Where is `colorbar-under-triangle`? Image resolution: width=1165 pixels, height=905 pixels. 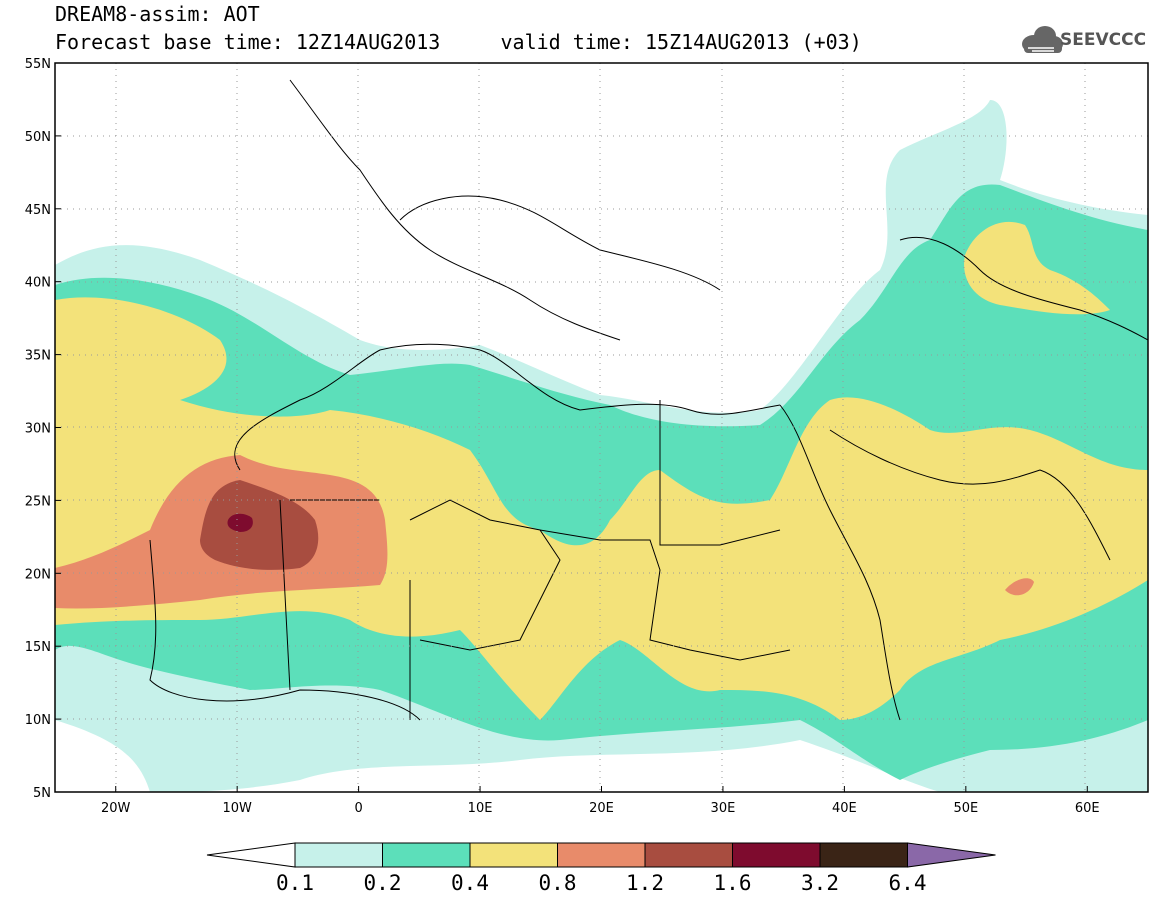
colorbar-under-triangle is located at coordinates (251, 855).